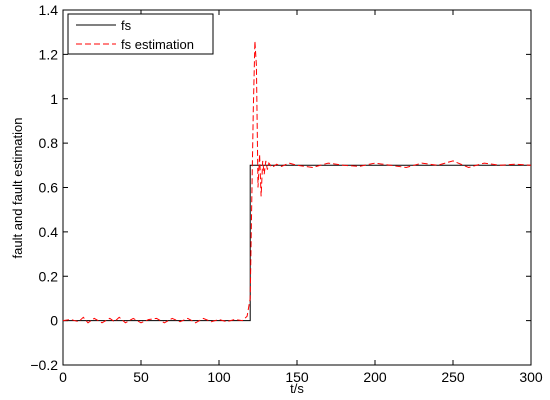 The image size is (550, 400). What do you see at coordinates (157, 44) in the screenshot?
I see `legend-label-fs-estimation: fs estimation` at bounding box center [157, 44].